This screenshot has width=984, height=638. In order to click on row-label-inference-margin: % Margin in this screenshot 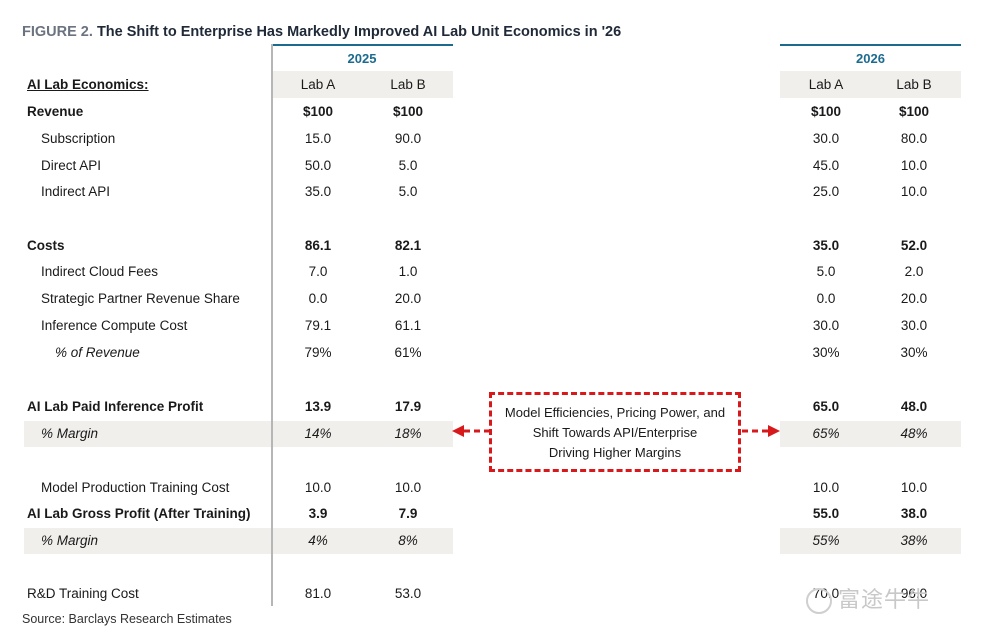, I will do `click(70, 433)`.